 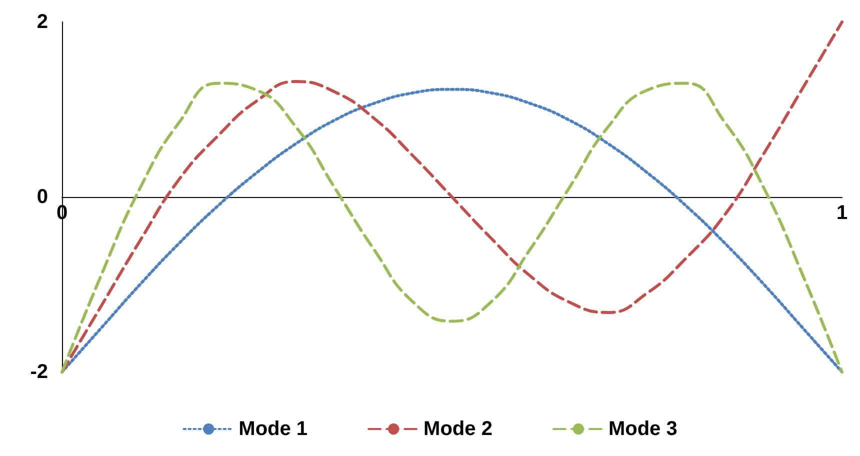 What do you see at coordinates (39, 372) in the screenshot?
I see `y-tick-label: -2` at bounding box center [39, 372].